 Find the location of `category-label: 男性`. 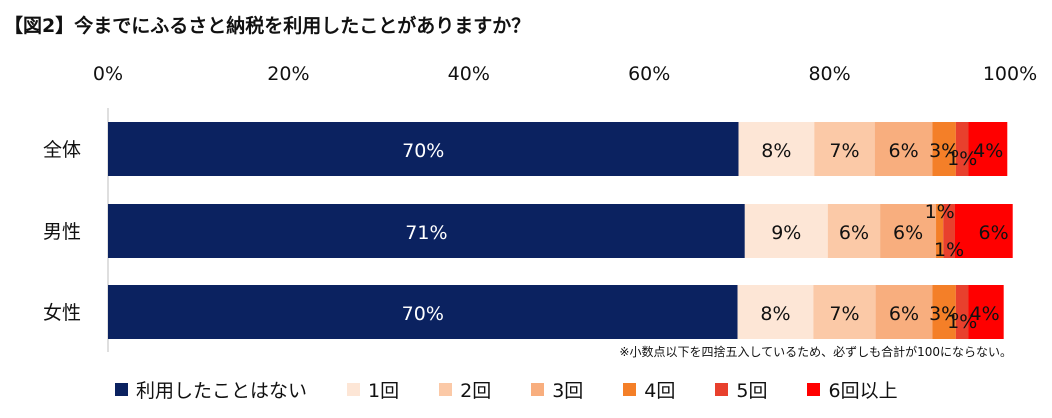

category-label: 男性 is located at coordinates (62, 232).